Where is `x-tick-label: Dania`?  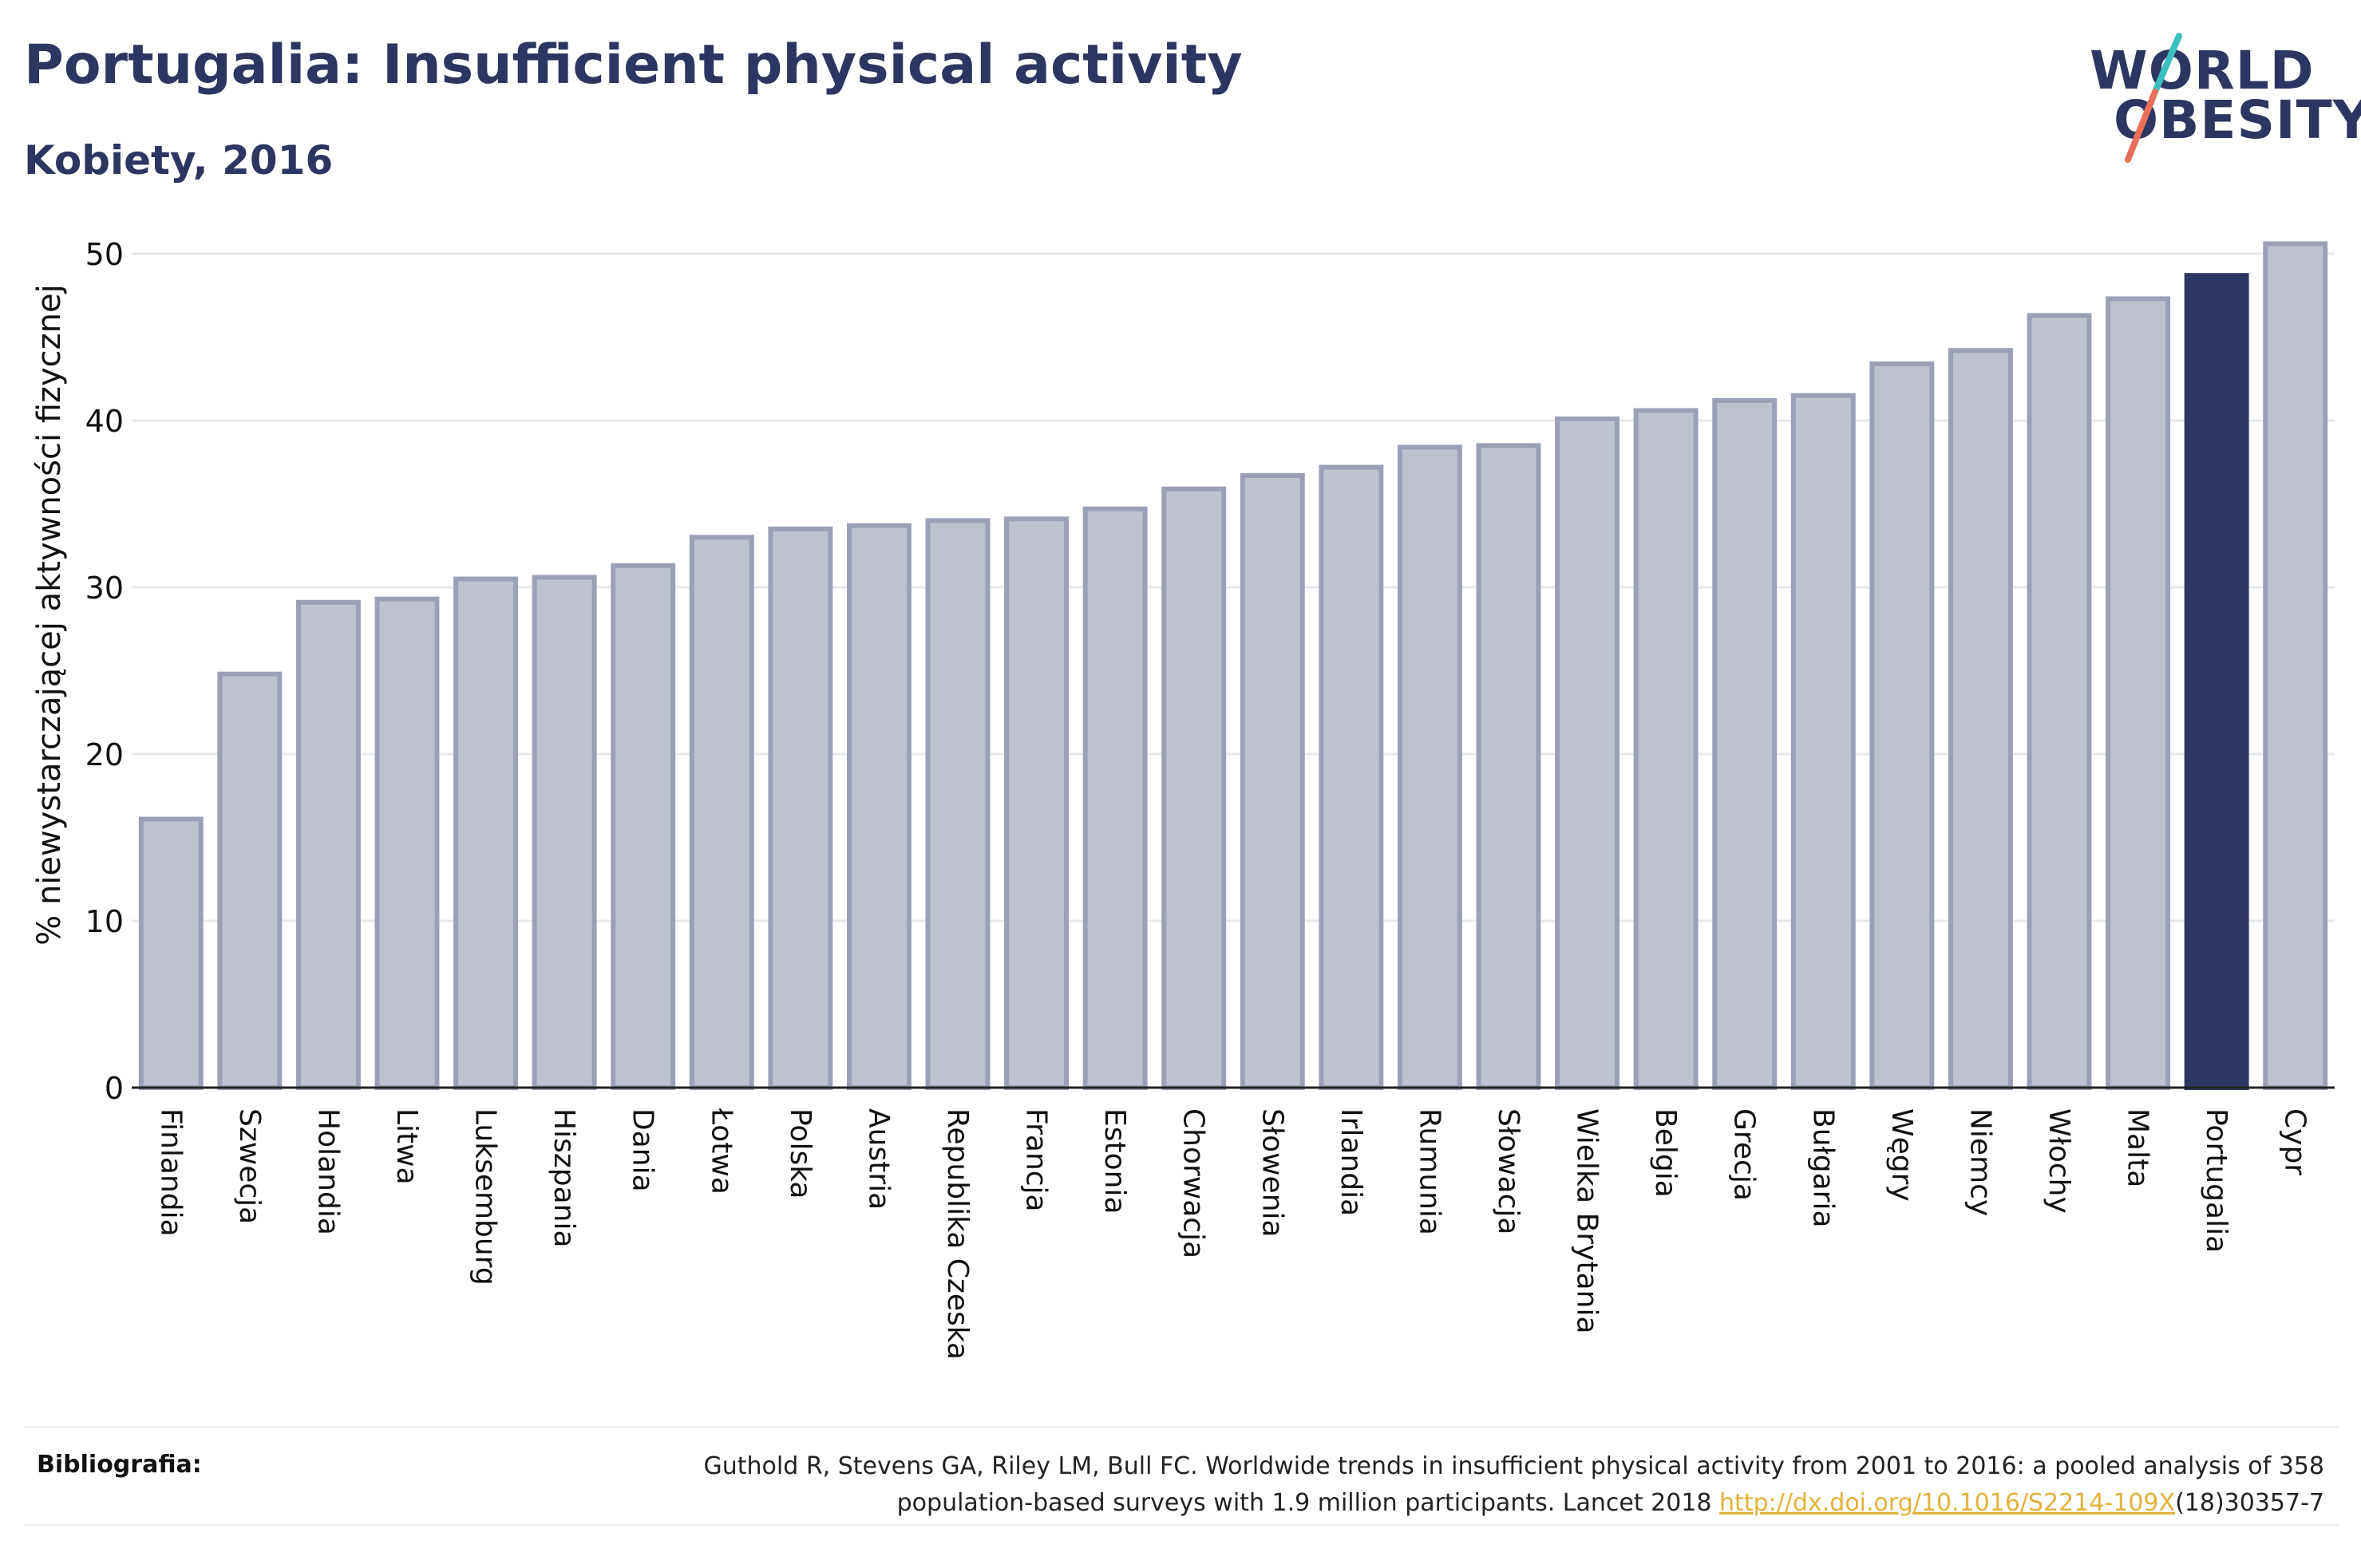
x-tick-label: Dania is located at coordinates (643, 1150).